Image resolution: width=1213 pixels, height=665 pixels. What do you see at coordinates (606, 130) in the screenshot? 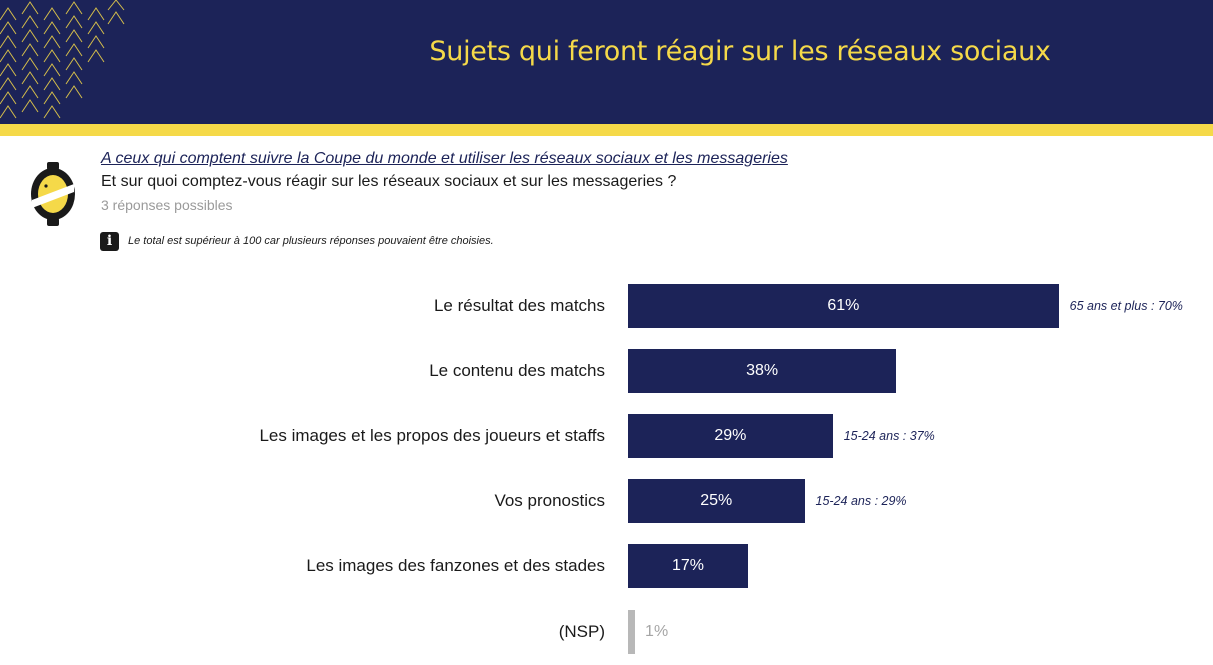
I see `accent-stripe` at bounding box center [606, 130].